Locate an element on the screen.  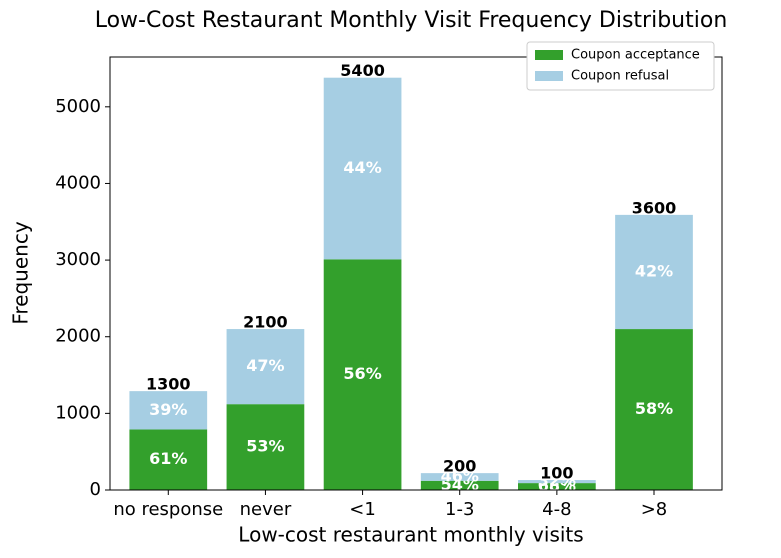
total-label: 3600 is located at coordinates (654, 207).